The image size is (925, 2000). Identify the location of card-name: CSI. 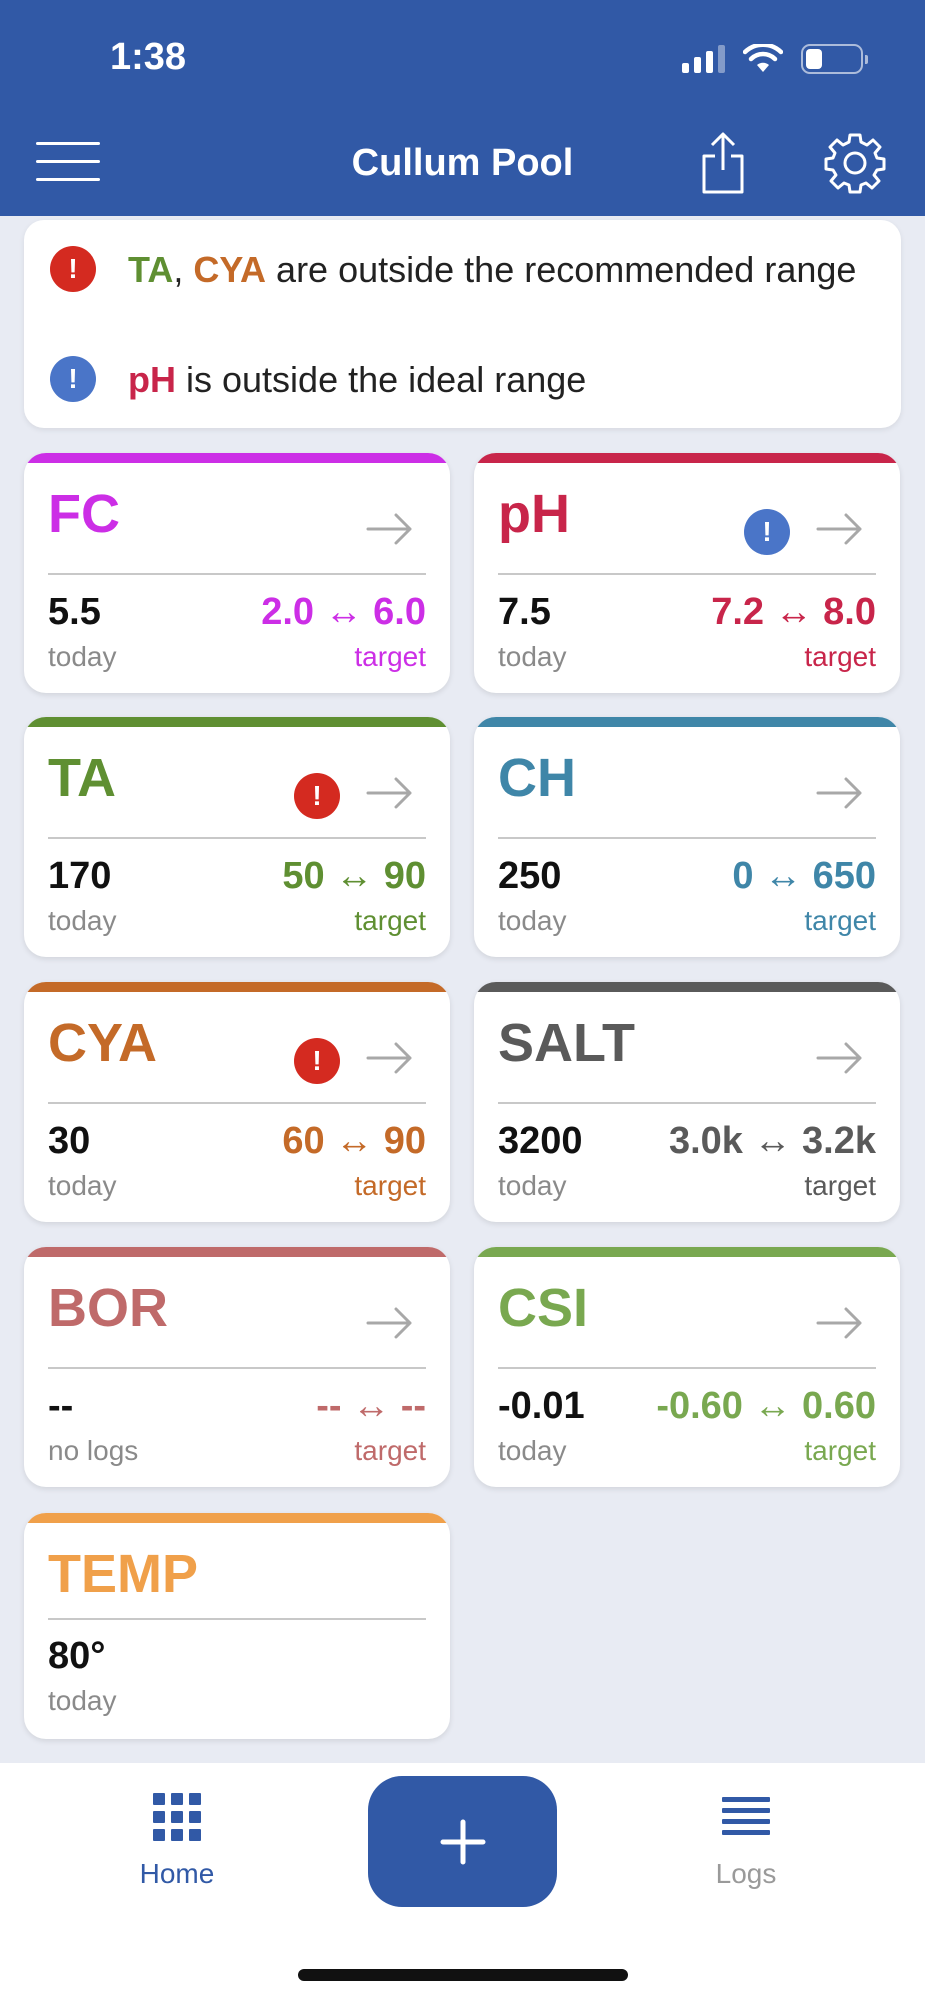
(543, 1308).